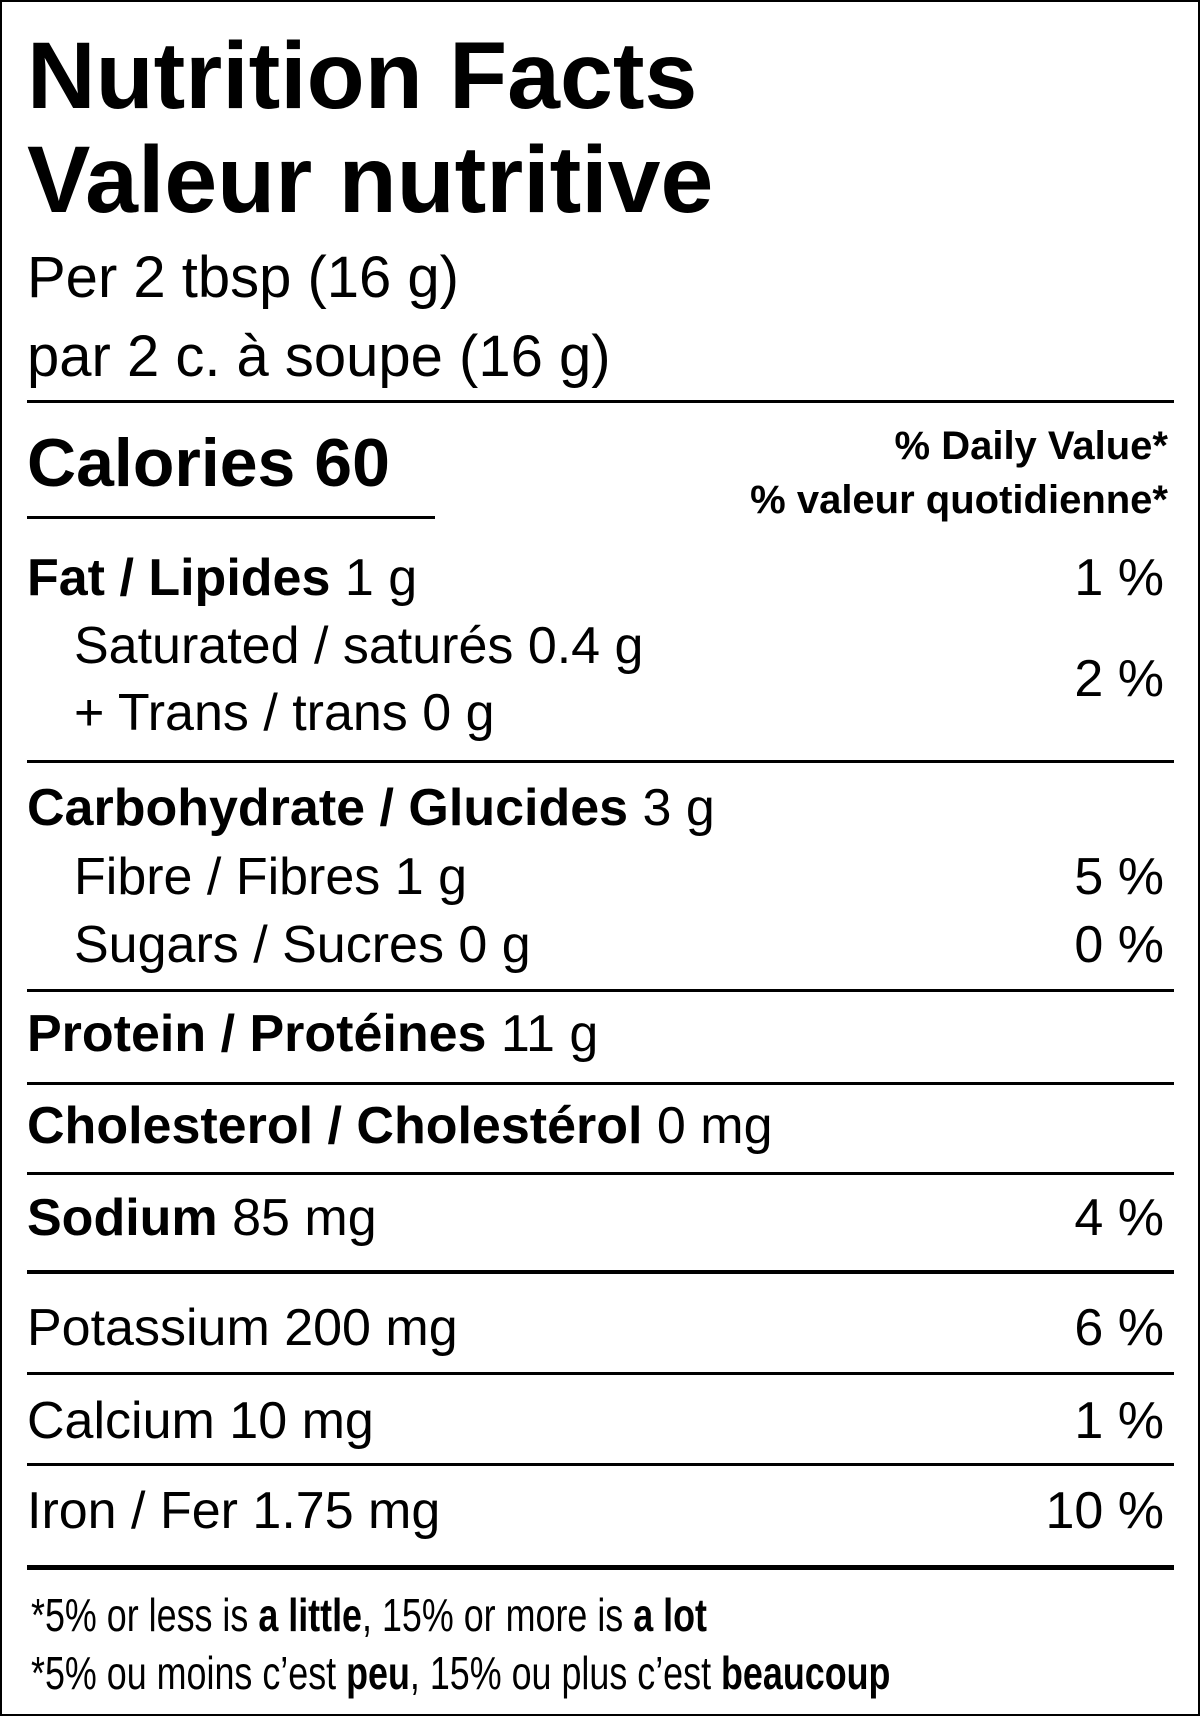  Describe the element at coordinates (585, 646) in the screenshot. I see `saturated-amount: 0.4 g` at that location.